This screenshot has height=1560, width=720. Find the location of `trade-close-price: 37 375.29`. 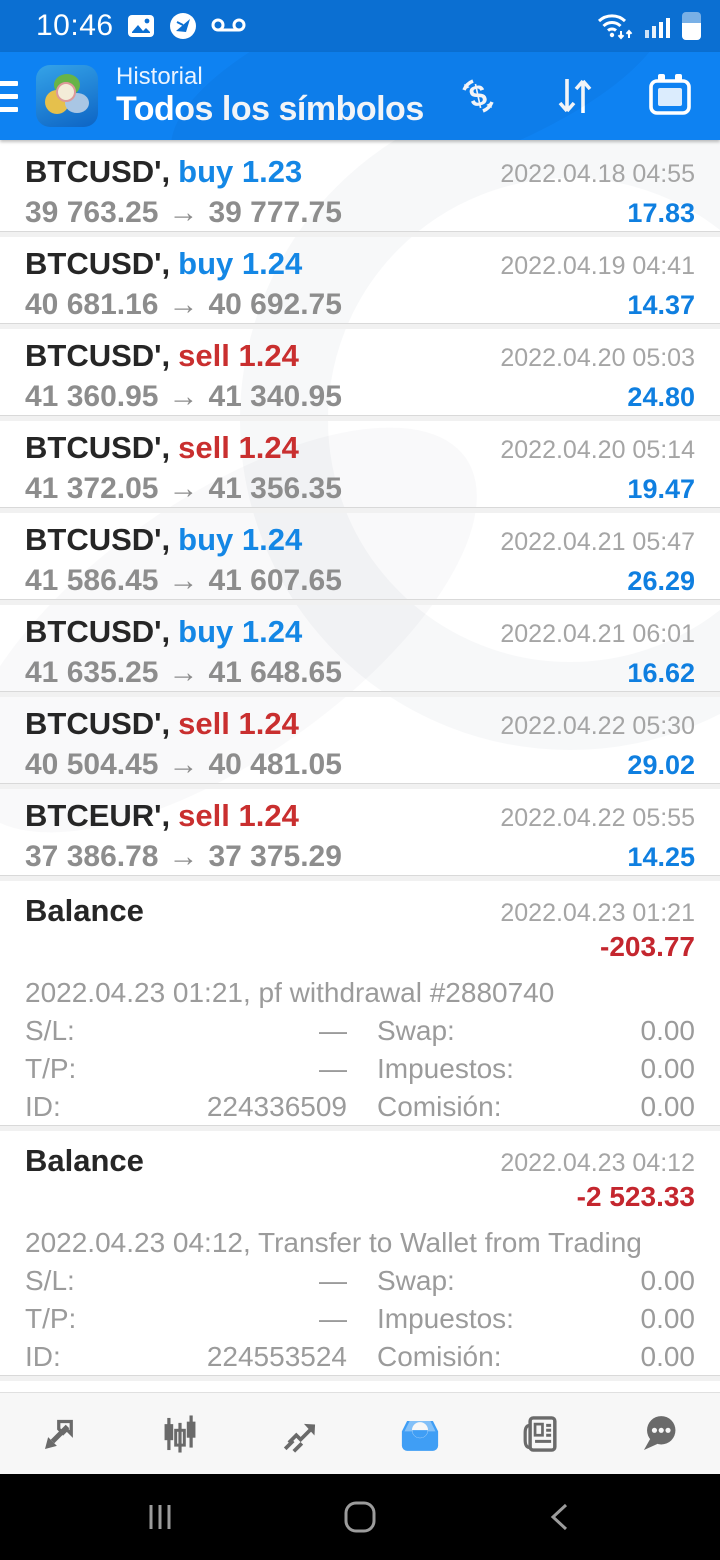

trade-close-price: 37 375.29 is located at coordinates (275, 856).